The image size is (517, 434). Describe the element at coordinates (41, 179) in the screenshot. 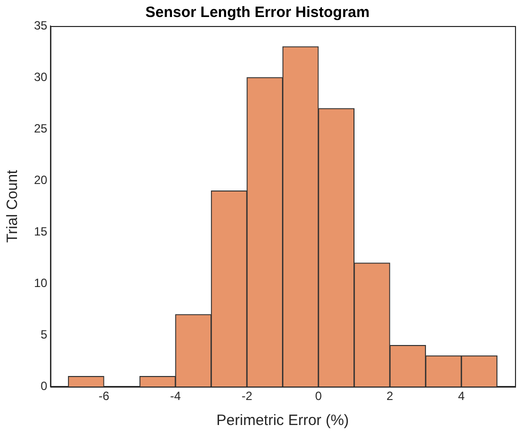

I see `y-tick-label: 20` at that location.